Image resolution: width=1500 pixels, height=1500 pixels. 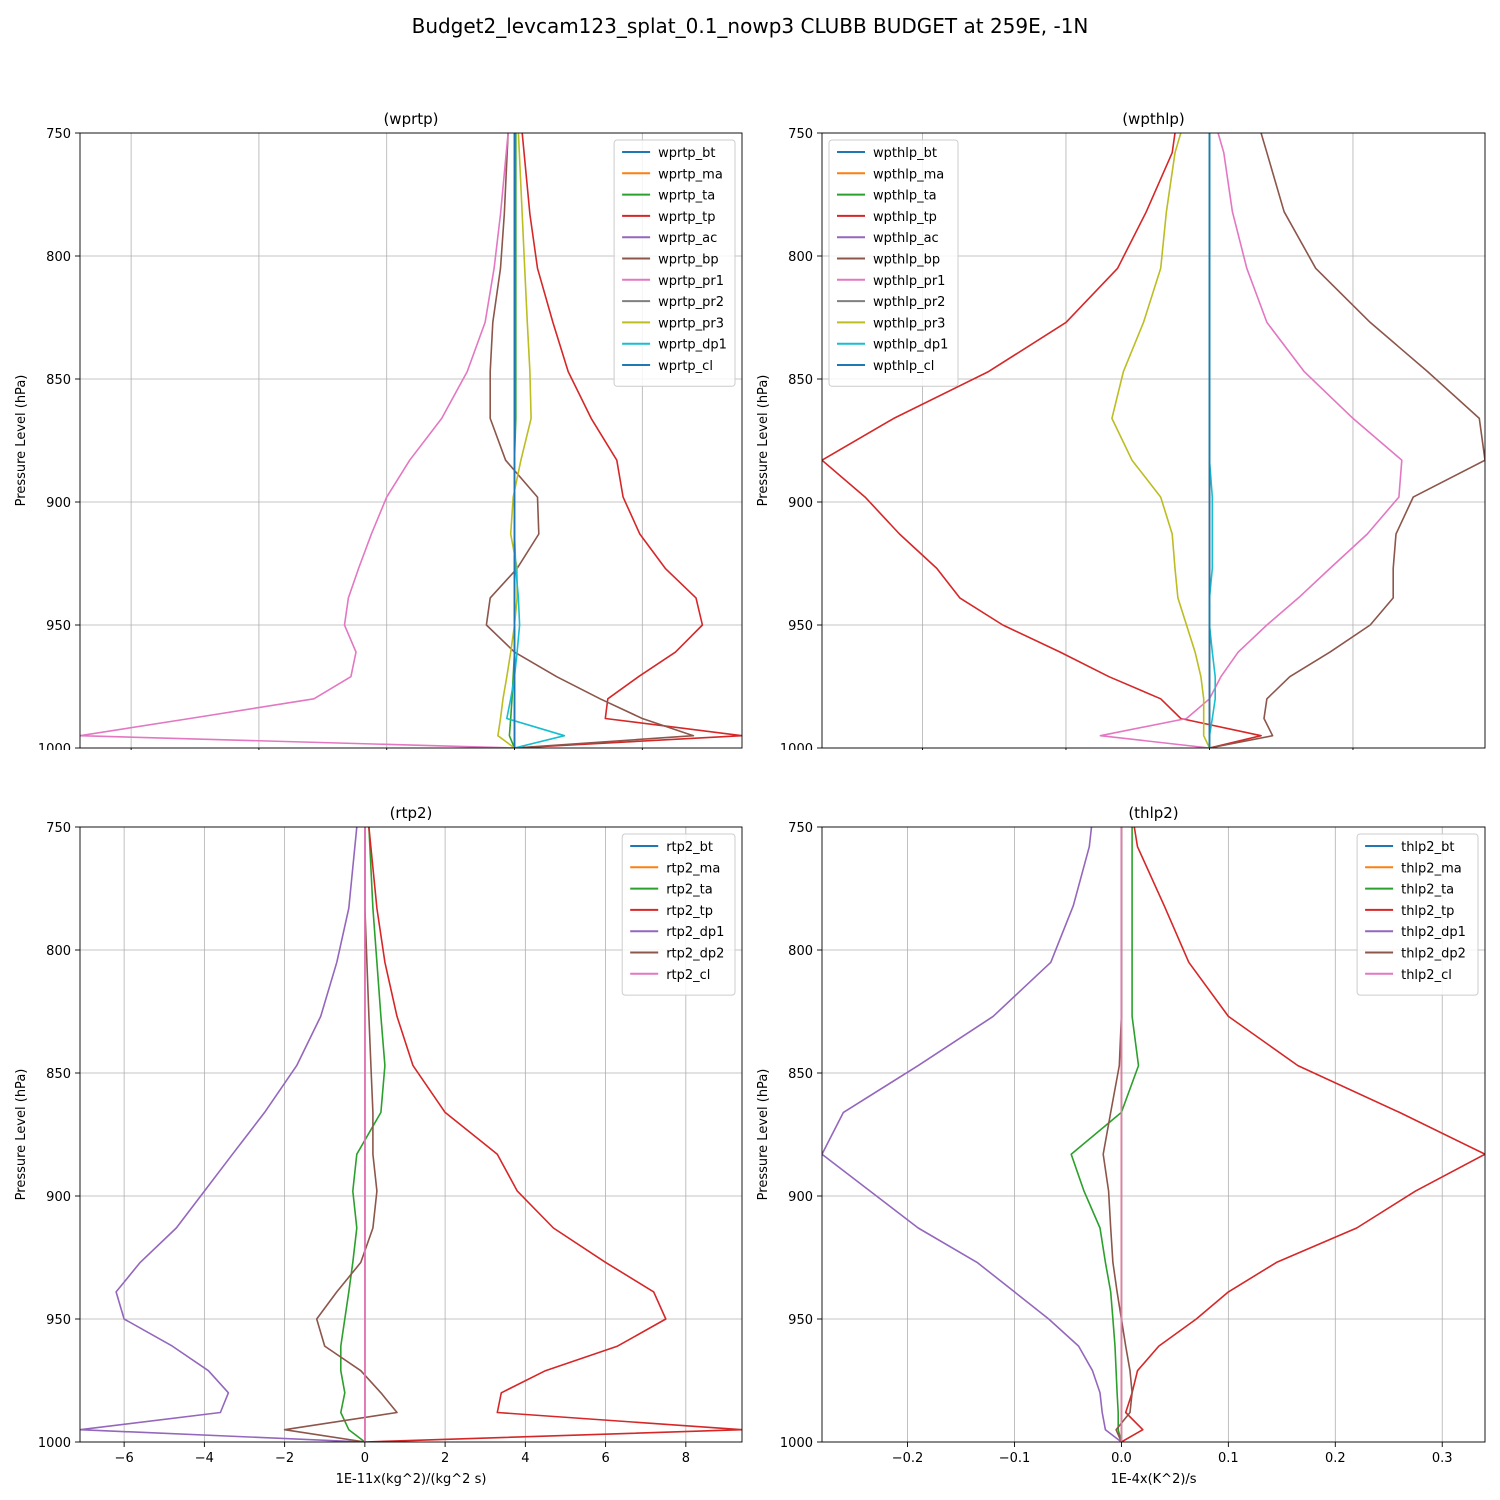 What do you see at coordinates (411, 1479) in the screenshot?
I see `x-axis-label: 1E-11x(kg^2)/(kg^2 s)` at bounding box center [411, 1479].